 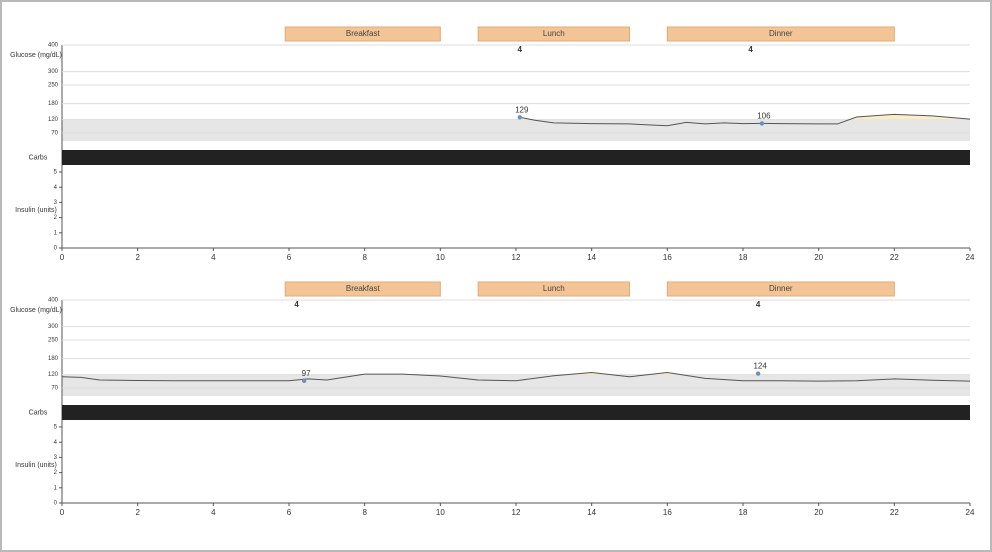 What do you see at coordinates (760, 366) in the screenshot?
I see `marker-label: 124` at bounding box center [760, 366].